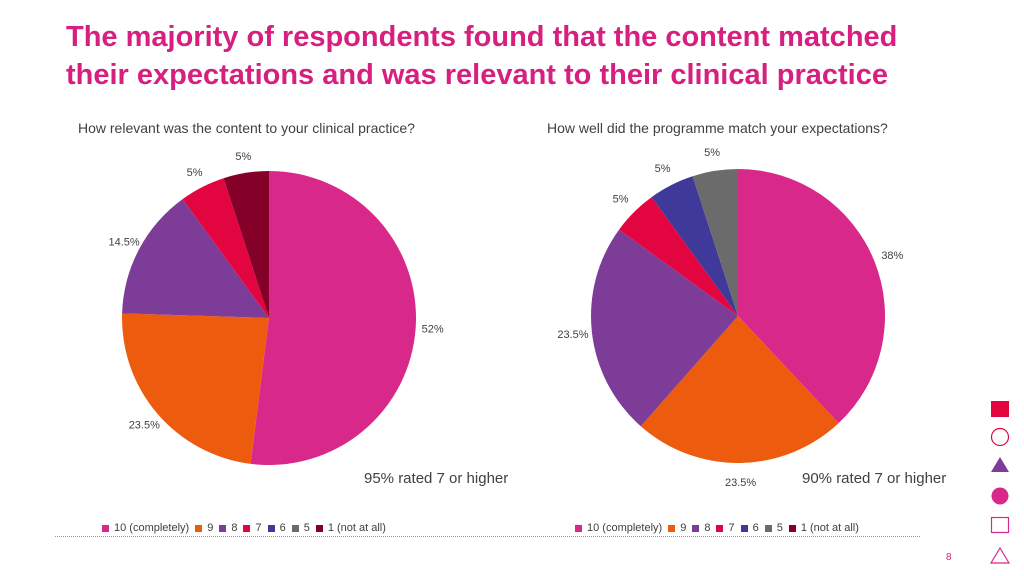 The image size is (1024, 576). I want to click on legend-2-item-7: 1 (not at all), so click(823, 528).